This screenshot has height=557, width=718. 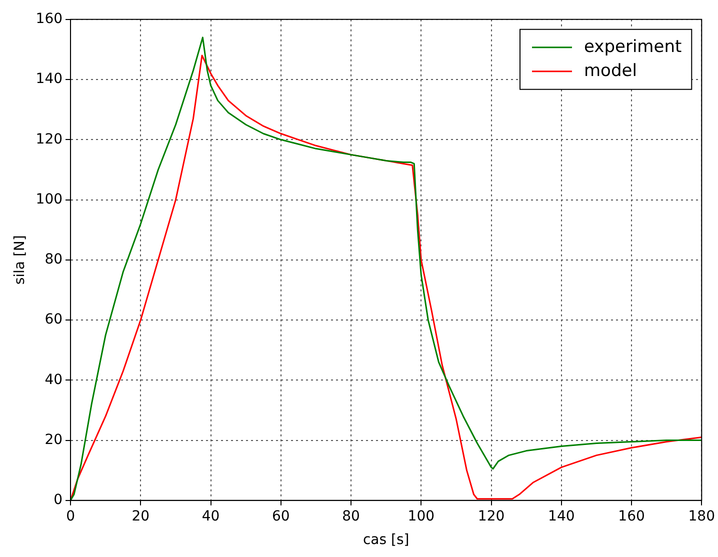 What do you see at coordinates (421, 516) in the screenshot?
I see `x-tick-label: 100` at bounding box center [421, 516].